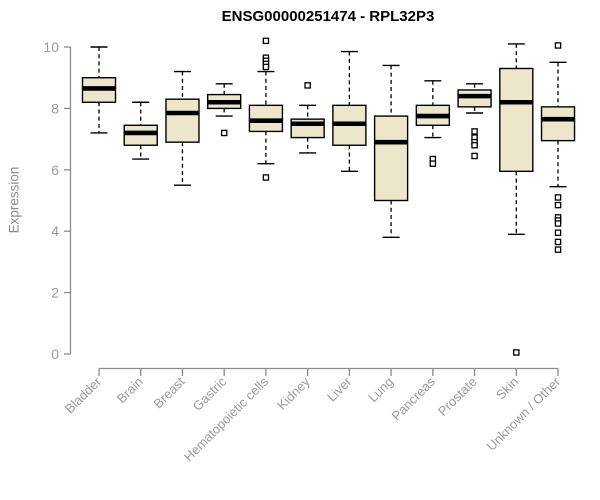 The image size is (600, 500). What do you see at coordinates (55, 108) in the screenshot?
I see `y-tick-label: 8` at bounding box center [55, 108].